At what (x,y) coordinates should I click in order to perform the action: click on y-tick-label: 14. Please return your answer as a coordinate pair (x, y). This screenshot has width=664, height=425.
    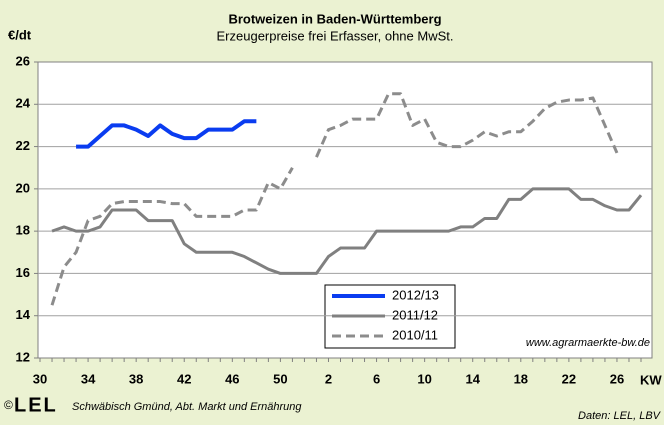
    Looking at the image, I should click on (23, 314).